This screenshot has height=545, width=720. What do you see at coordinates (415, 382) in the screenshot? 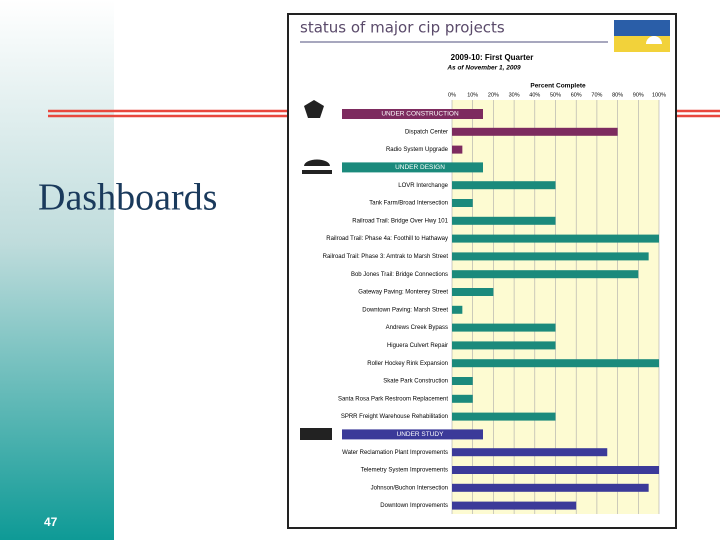
I see `y-tick-label: Skate Park Construction` at bounding box center [415, 382].